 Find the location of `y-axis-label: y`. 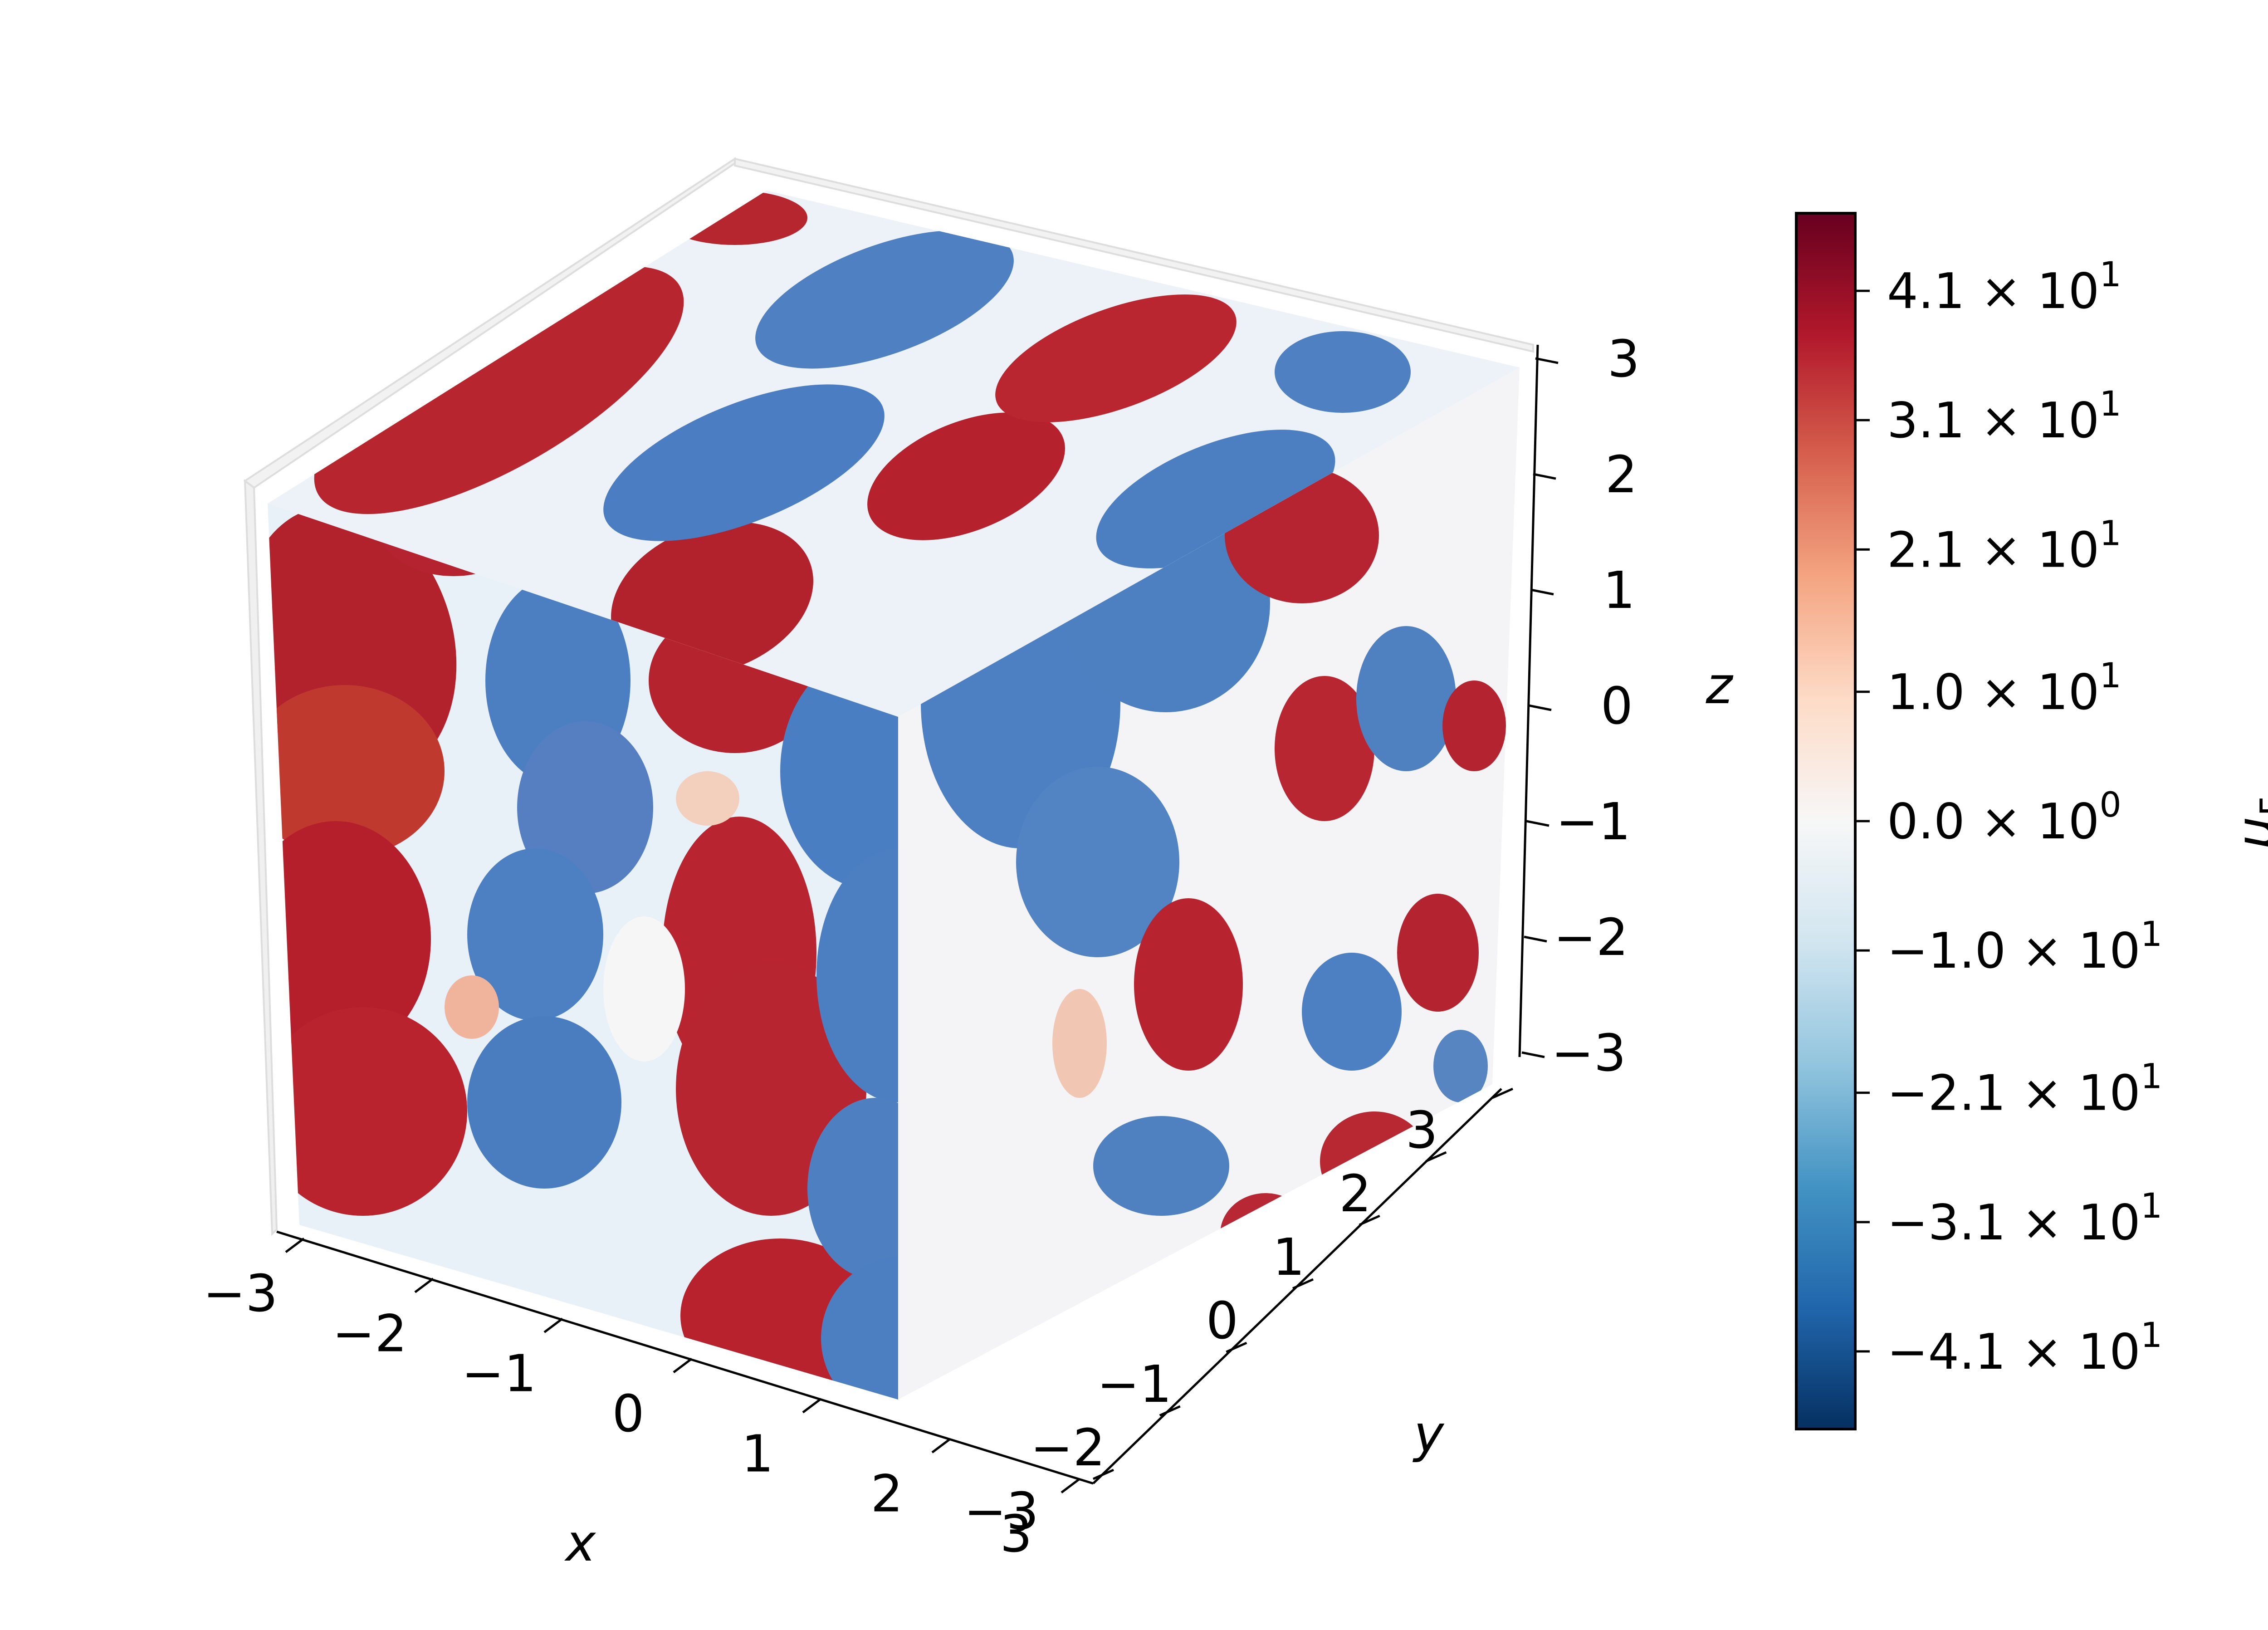

y-axis-label: y is located at coordinates (1429, 1434).